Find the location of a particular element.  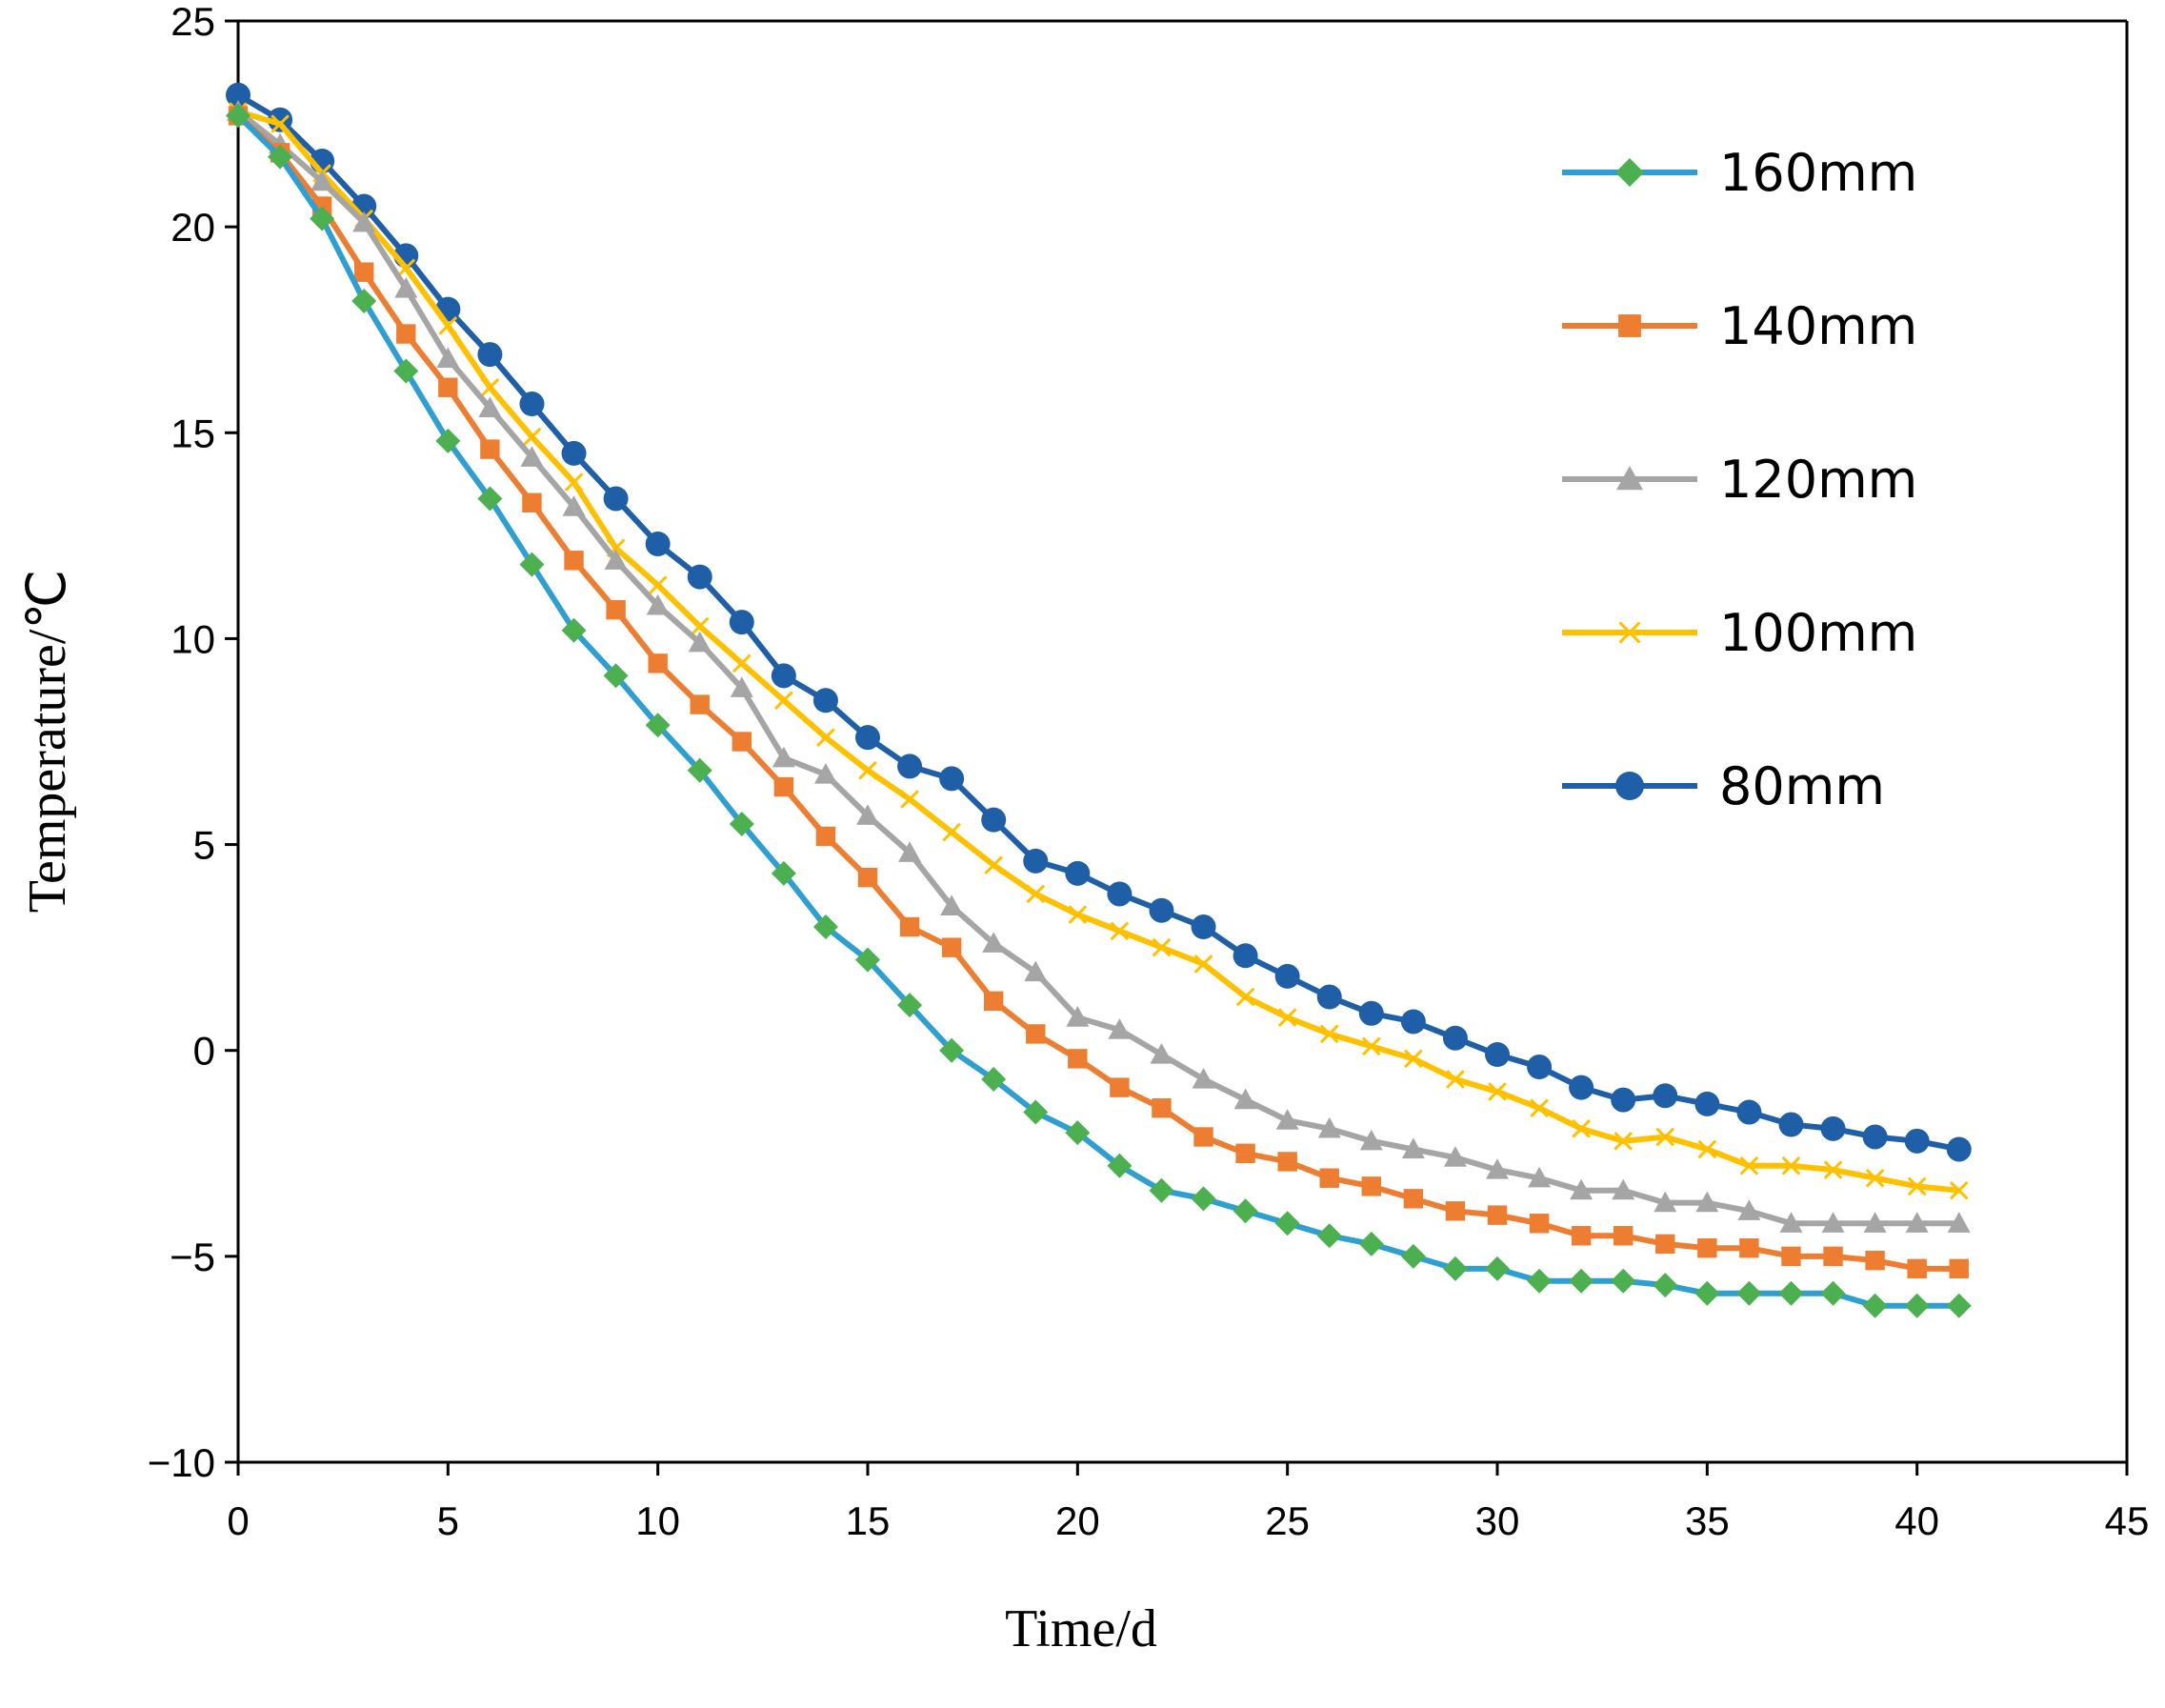

x-tick-label: 25 is located at coordinates (1287, 1521).